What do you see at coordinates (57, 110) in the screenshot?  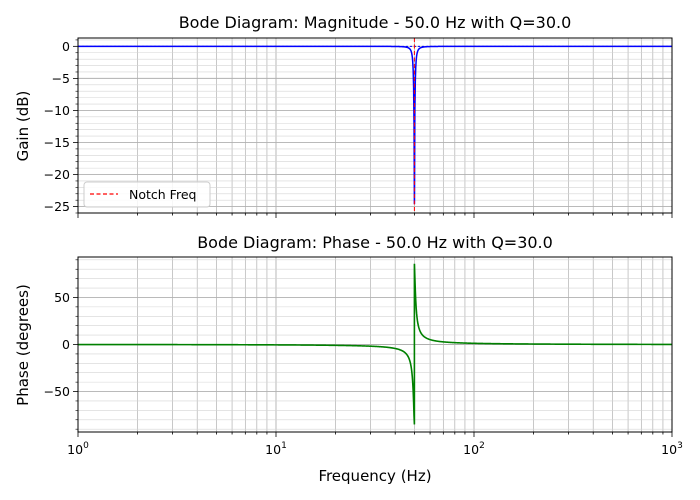 I see `y-tick-label: −10` at bounding box center [57, 110].